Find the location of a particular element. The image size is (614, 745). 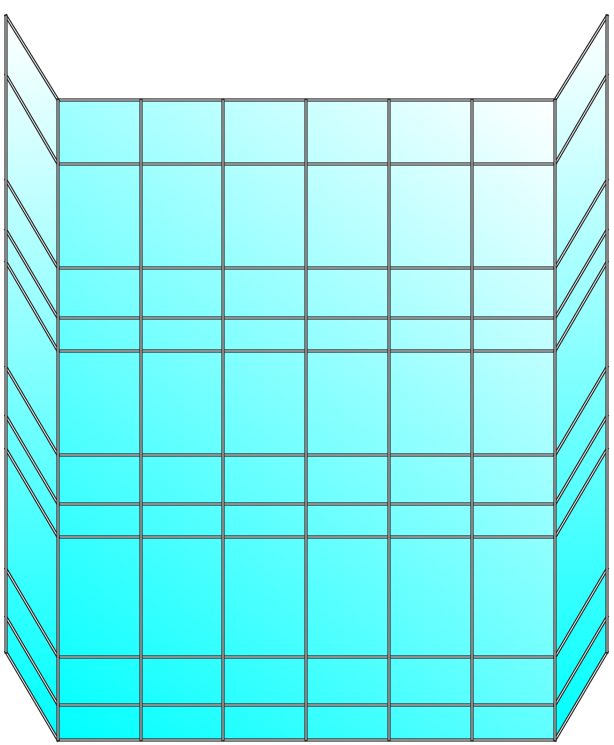

left-wall-row-line-1-highlight is located at coordinates (32, 119).